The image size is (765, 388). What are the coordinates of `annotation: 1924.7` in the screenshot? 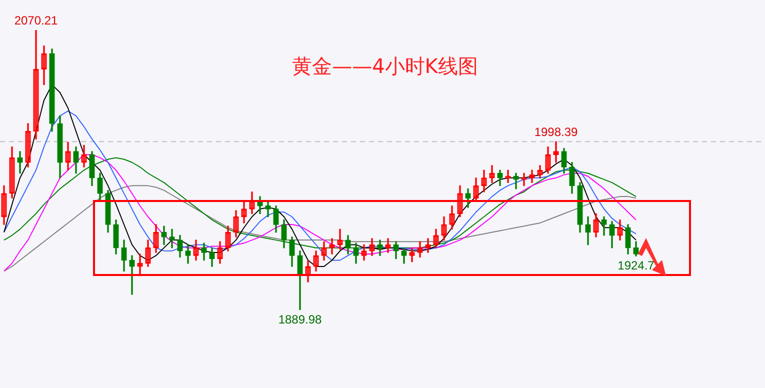 It's located at (636, 265).